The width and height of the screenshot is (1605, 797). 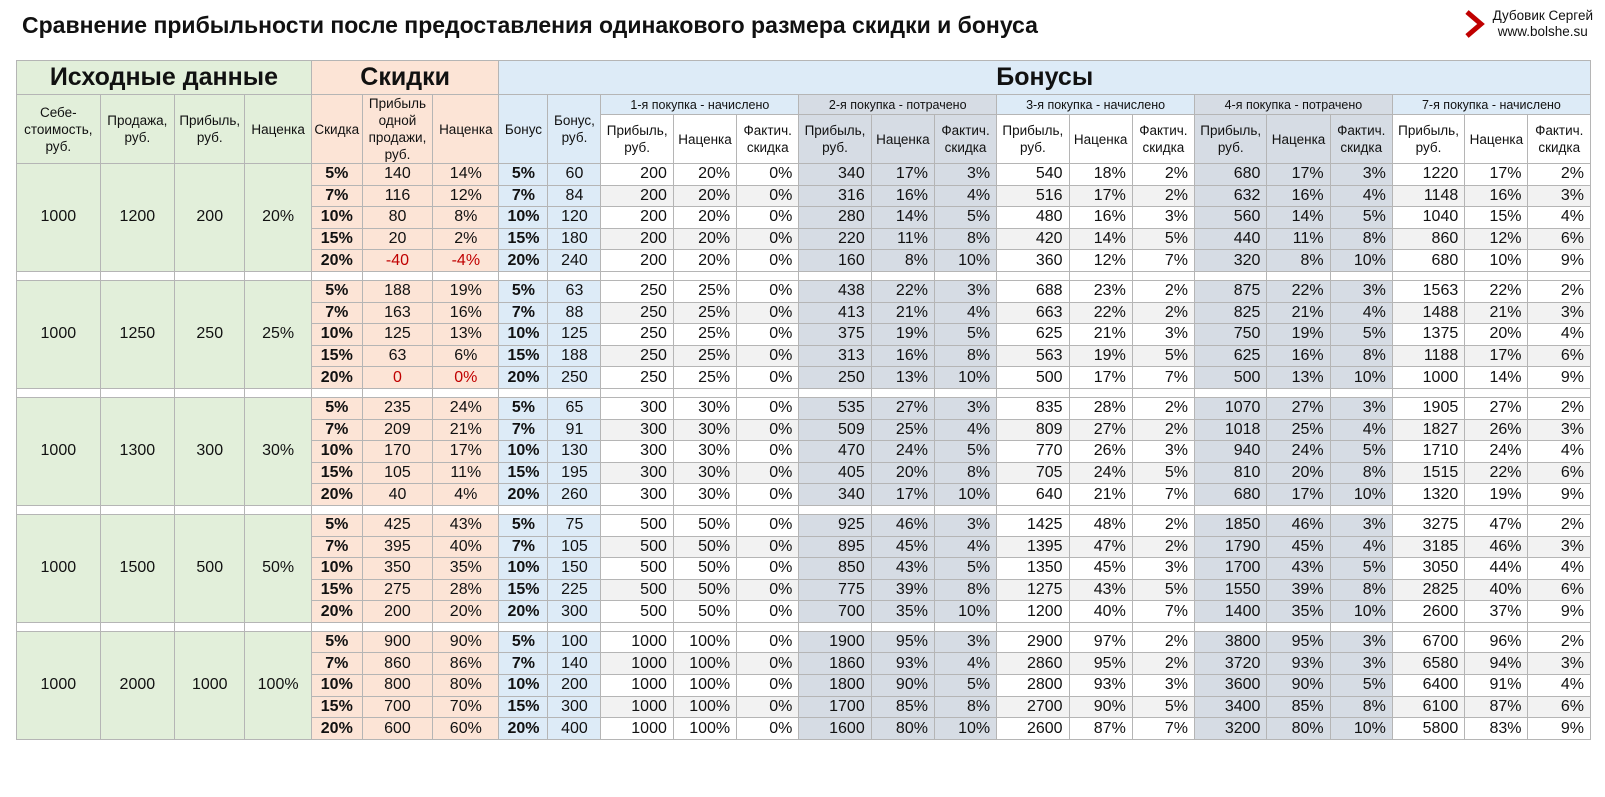 I want to click on purchase-1-header: 1-я покупка - начислено, so click(x=700, y=104).